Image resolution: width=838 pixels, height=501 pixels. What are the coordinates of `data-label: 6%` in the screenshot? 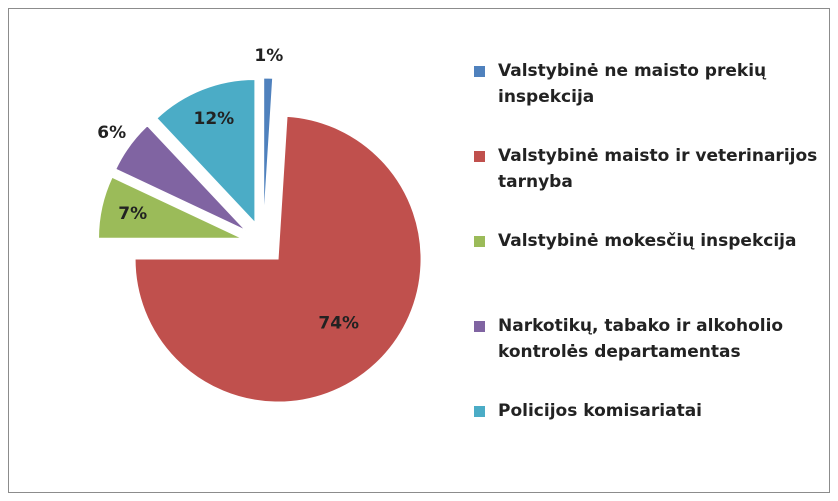 It's located at (111, 133).